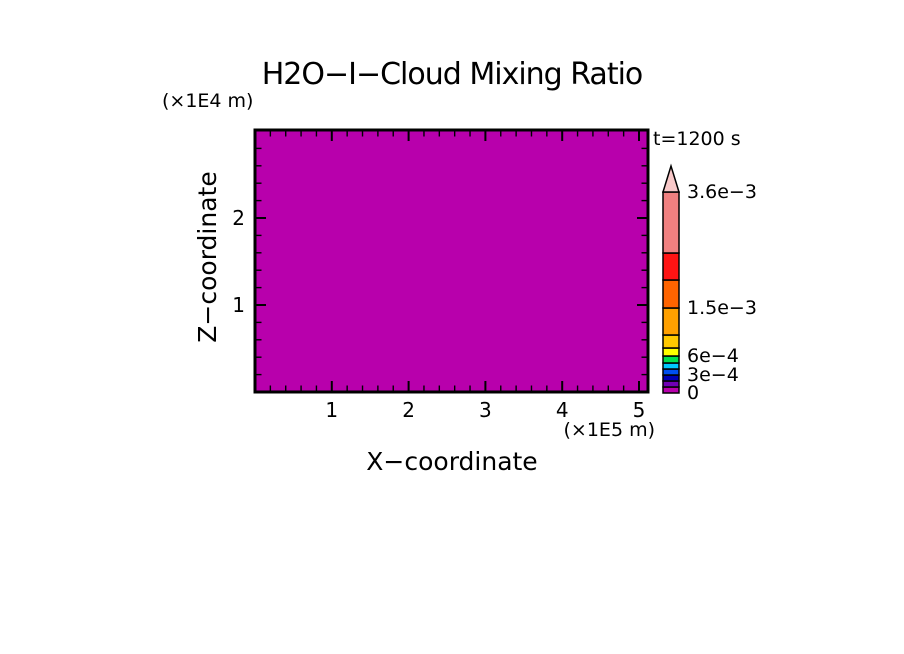  What do you see at coordinates (238, 218) in the screenshot?
I see `y-tick-label: 2` at bounding box center [238, 218].